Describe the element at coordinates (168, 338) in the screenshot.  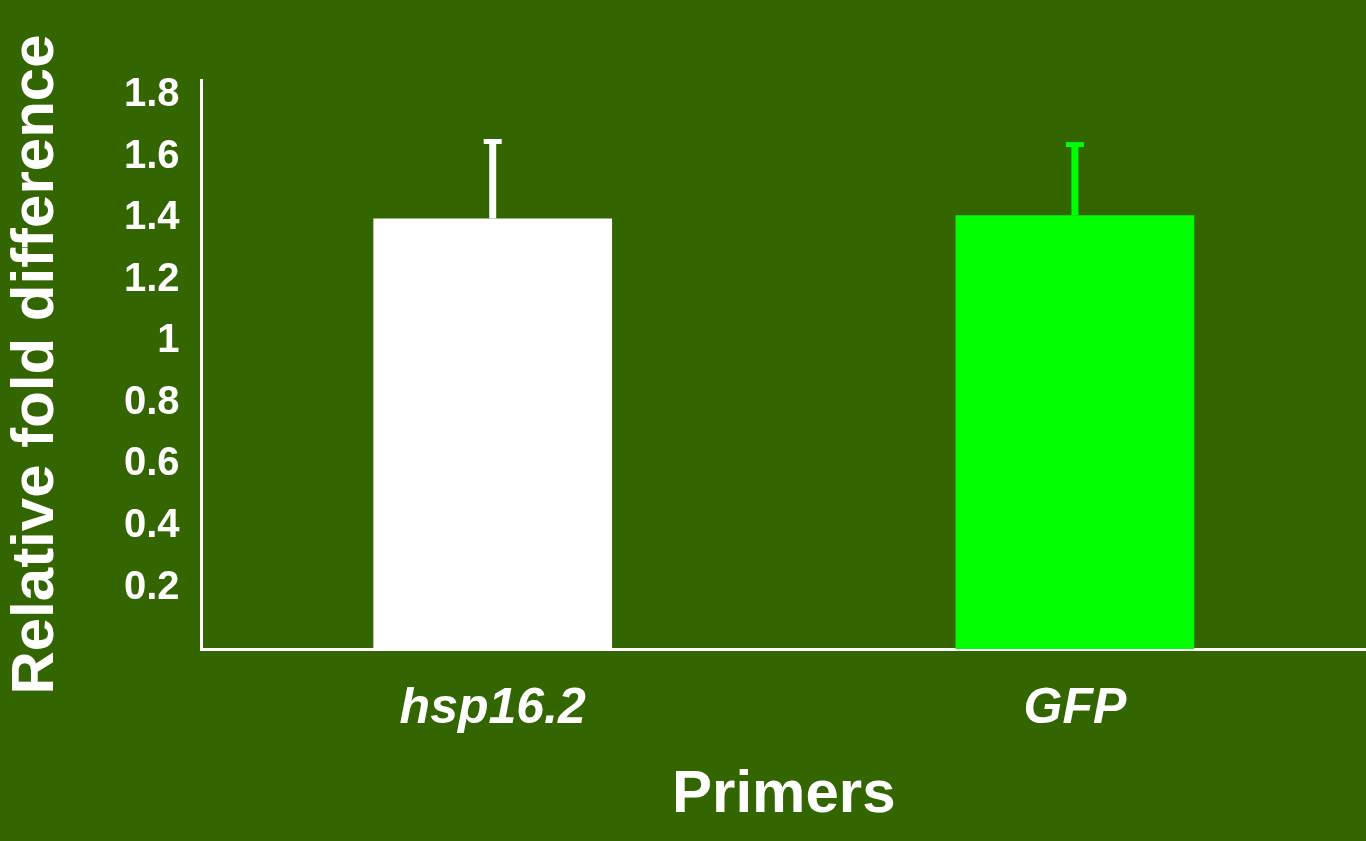
I see `y-tick-label: 1` at that location.